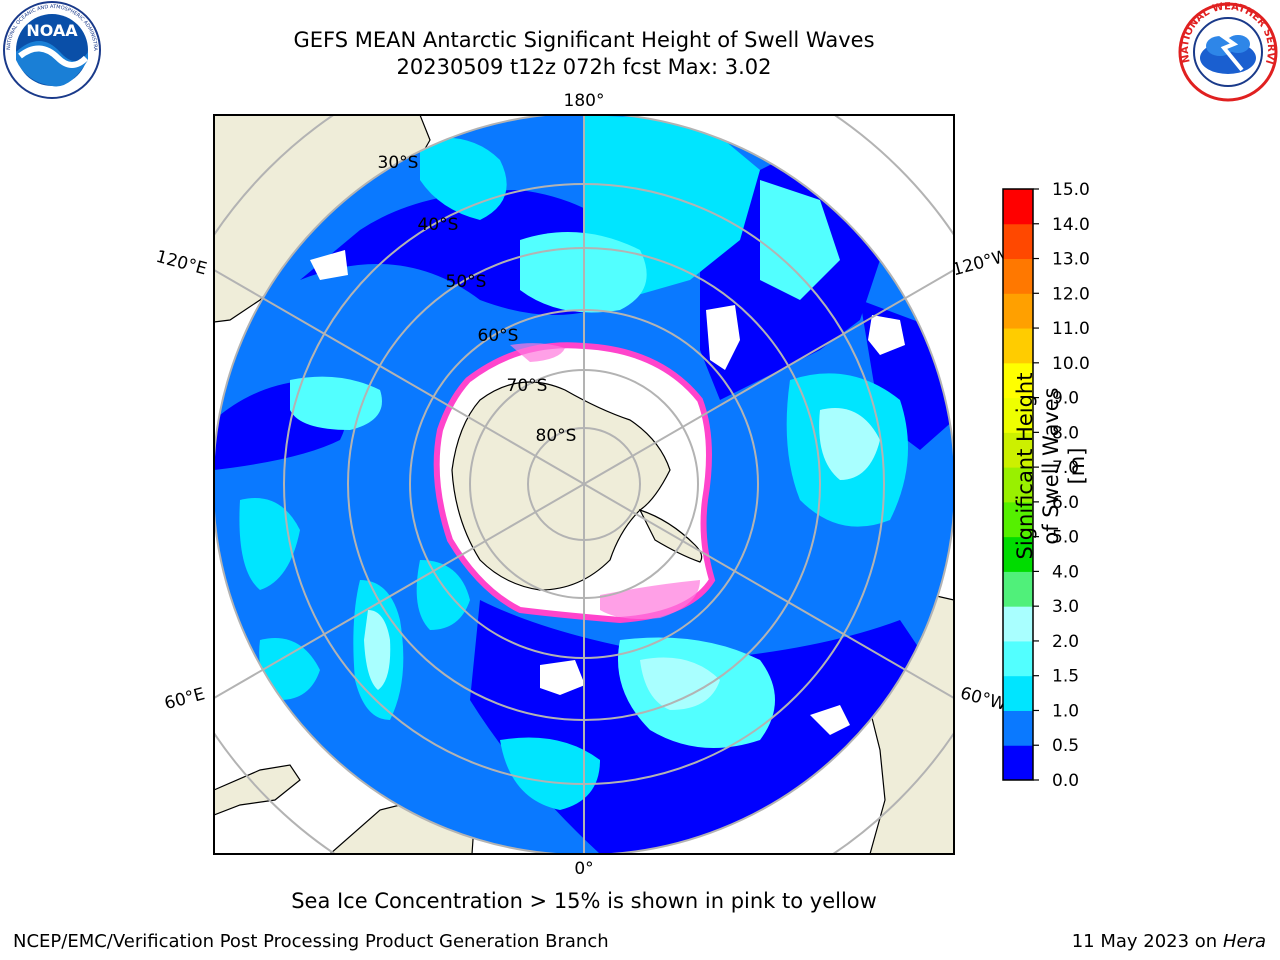 The height and width of the screenshot is (960, 1280). I want to click on lat-label: 40°S, so click(438, 225).